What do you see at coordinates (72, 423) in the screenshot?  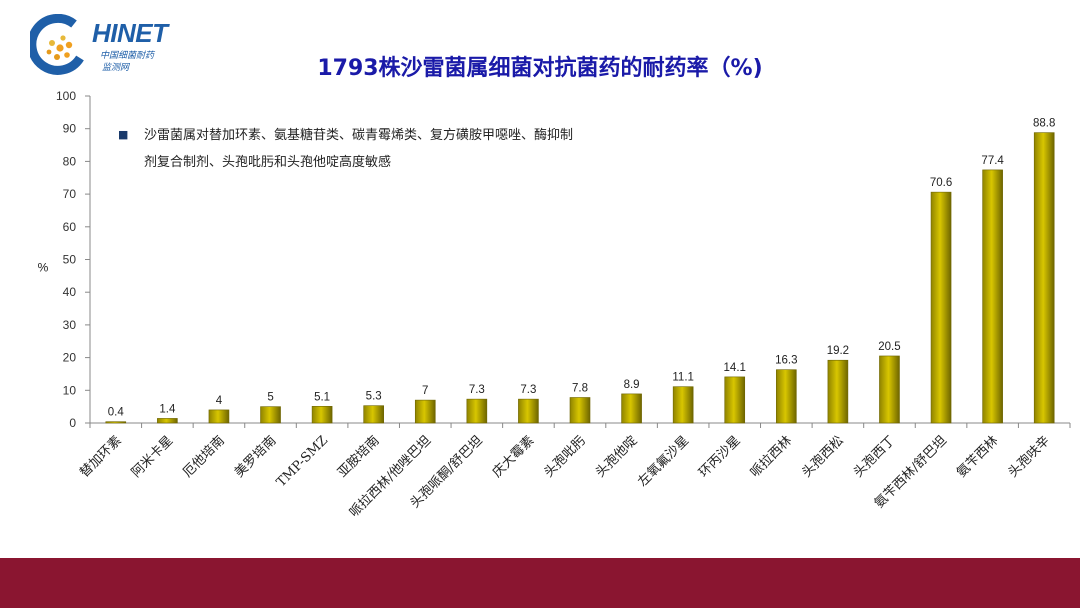 I see `y-tick-label: 0` at bounding box center [72, 423].